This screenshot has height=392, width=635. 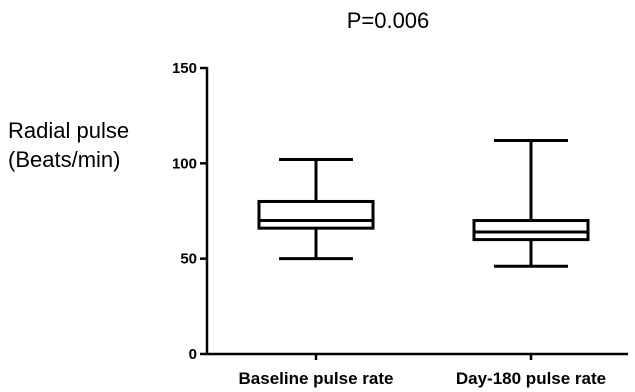 What do you see at coordinates (193, 354) in the screenshot?
I see `y-tick-label-0: 0` at bounding box center [193, 354].